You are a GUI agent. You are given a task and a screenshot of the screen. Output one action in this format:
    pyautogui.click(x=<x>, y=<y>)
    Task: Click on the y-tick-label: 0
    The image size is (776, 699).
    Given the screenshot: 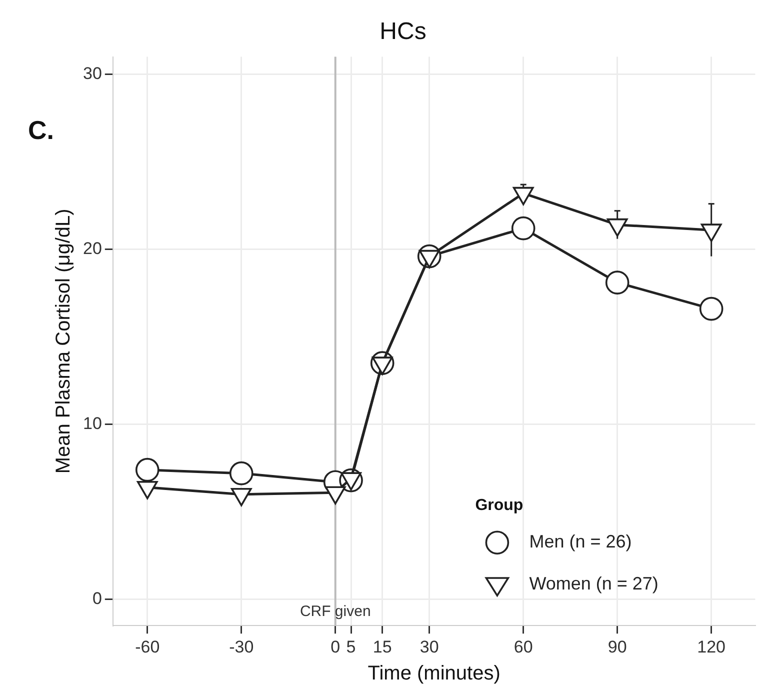 What is the action you would take?
    pyautogui.click(x=97, y=598)
    